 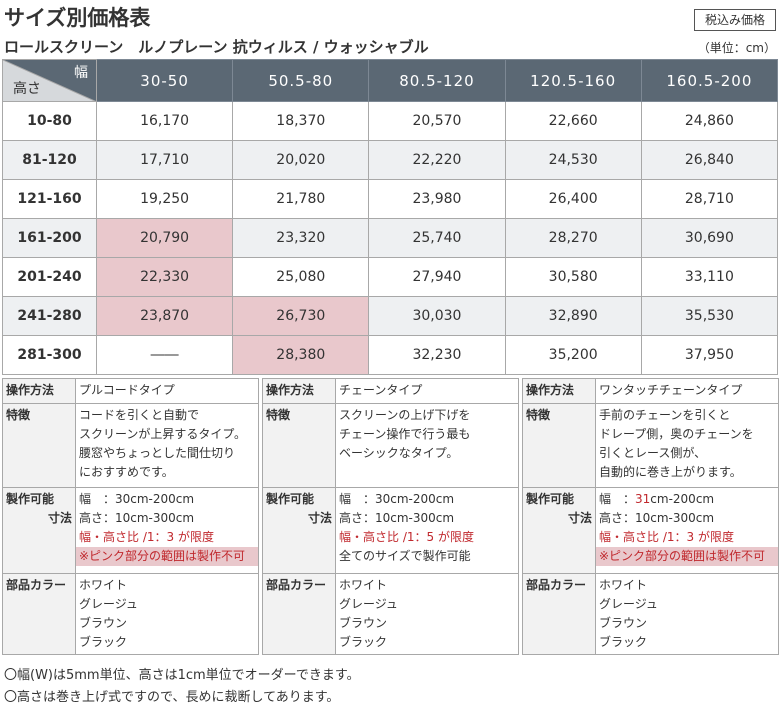 I want to click on price-row: 281-300 ―― 28,380 32,230 35,200 37,950, so click(x=390, y=355).